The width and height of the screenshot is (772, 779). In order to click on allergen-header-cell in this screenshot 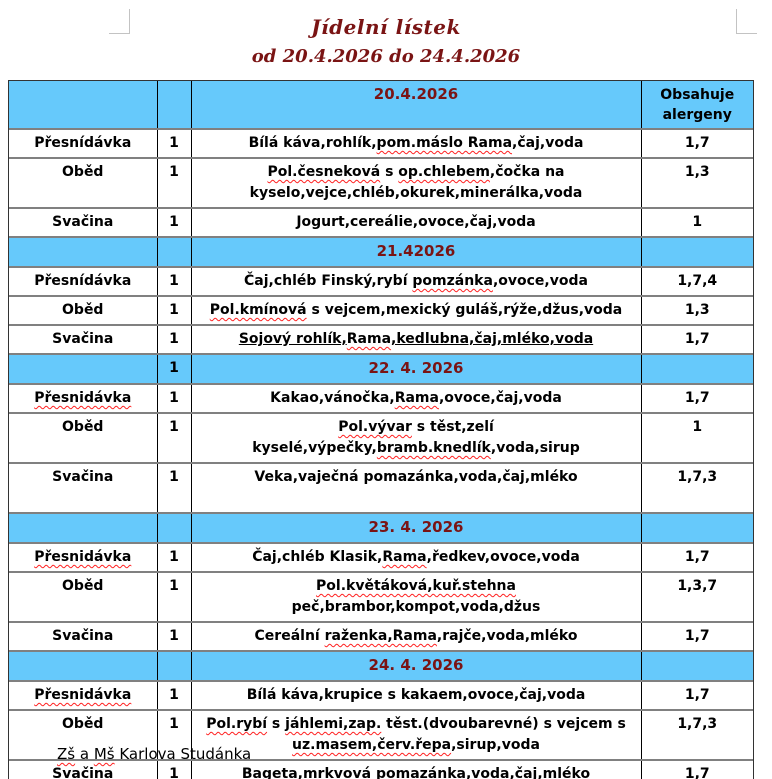, I will do `click(696, 369)`.